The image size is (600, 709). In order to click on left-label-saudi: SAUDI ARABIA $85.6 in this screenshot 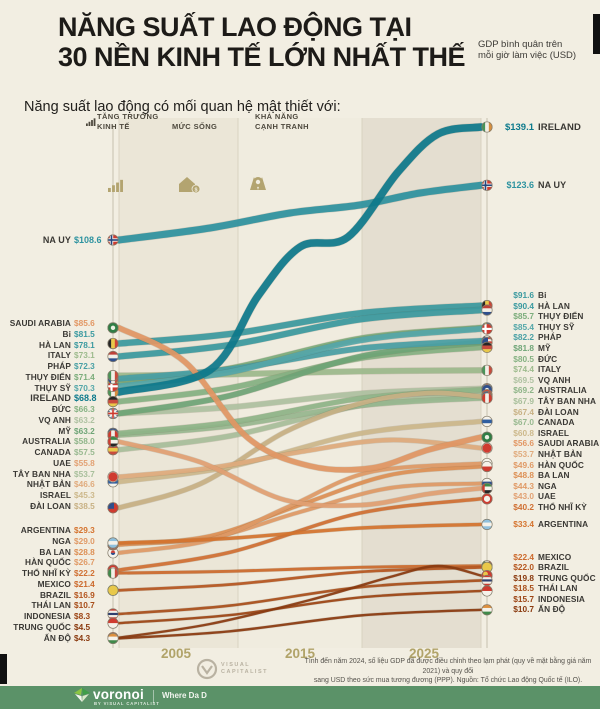, I will do `click(53, 323)`.